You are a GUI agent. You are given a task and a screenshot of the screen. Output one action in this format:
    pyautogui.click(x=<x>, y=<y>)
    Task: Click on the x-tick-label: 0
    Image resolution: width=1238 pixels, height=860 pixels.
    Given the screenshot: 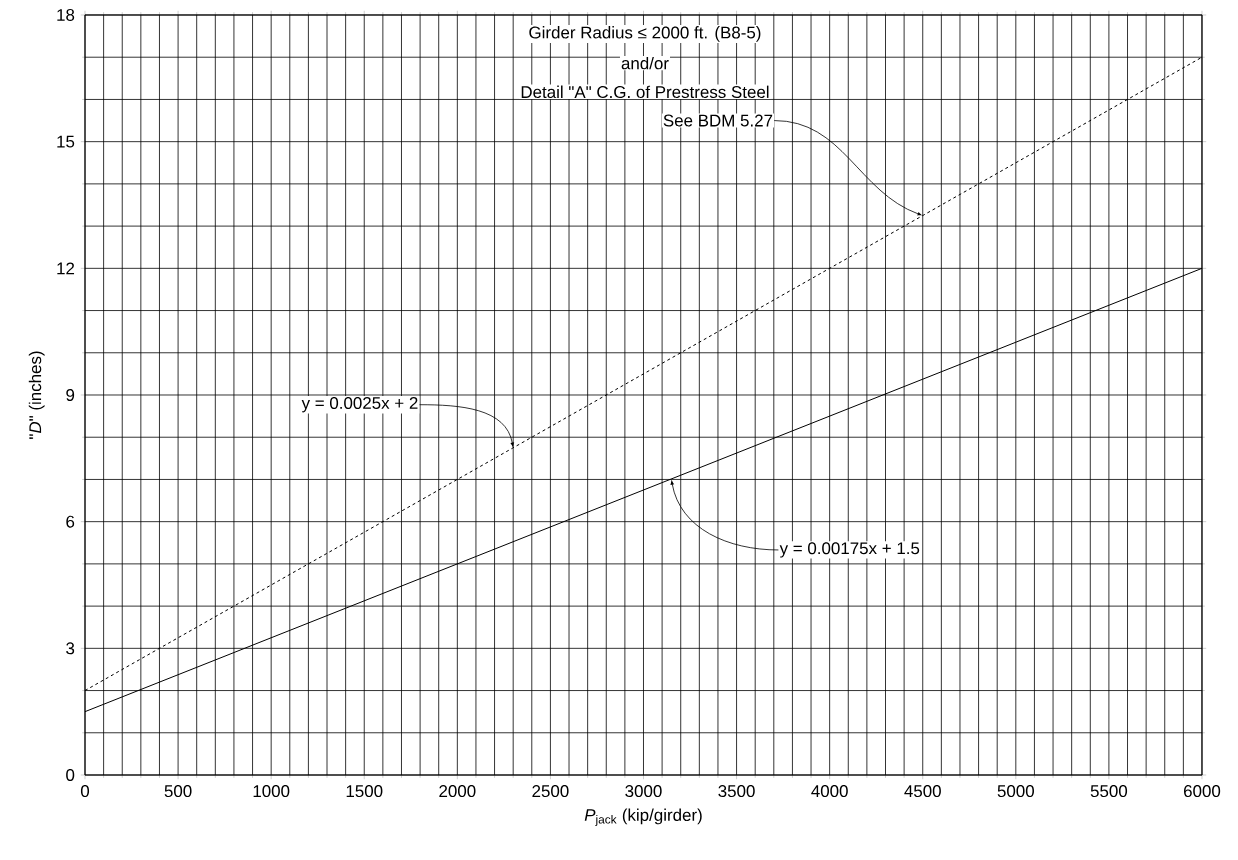 What is the action you would take?
    pyautogui.click(x=85, y=791)
    